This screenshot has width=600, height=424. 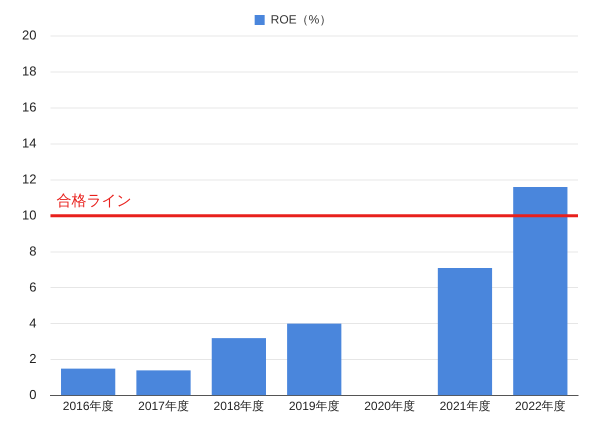 I want to click on legend-label: ROE（%）, so click(x=301, y=19).